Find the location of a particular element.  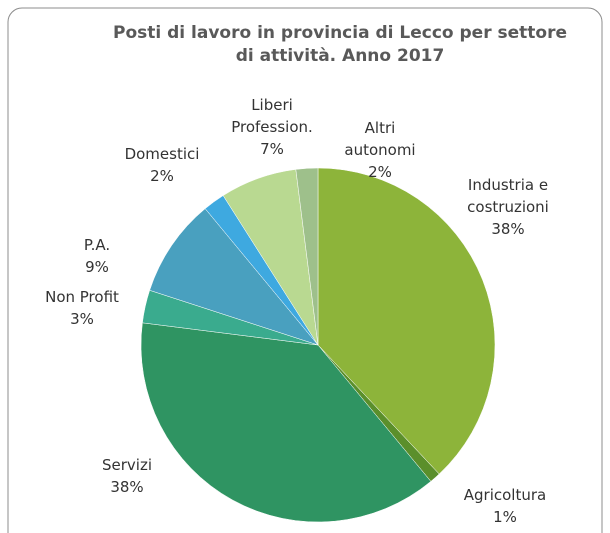

category-label: Domestici is located at coordinates (162, 154).